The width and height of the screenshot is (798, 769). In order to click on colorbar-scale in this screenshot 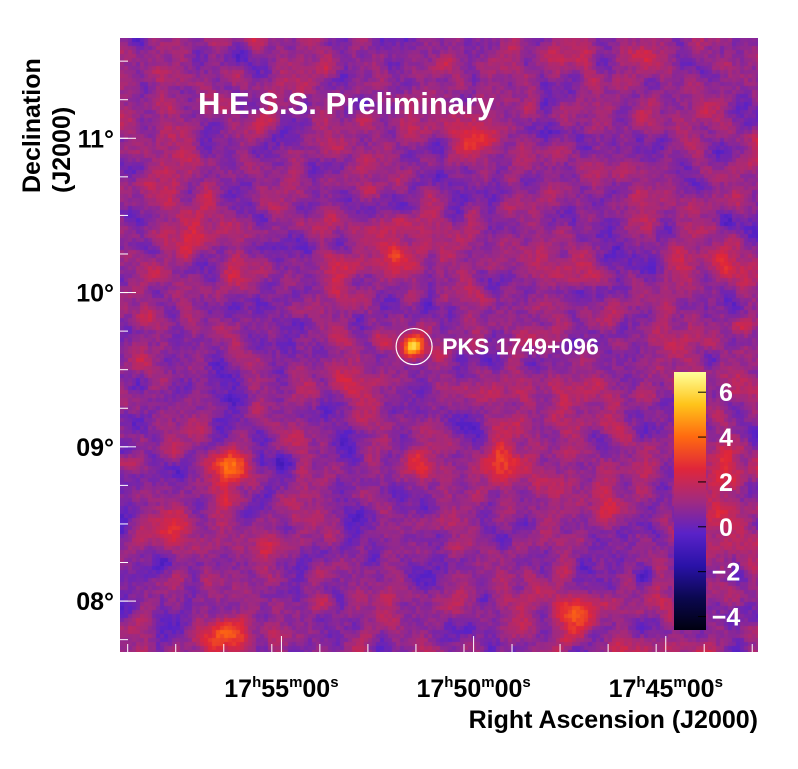, I will do `click(690, 501)`.